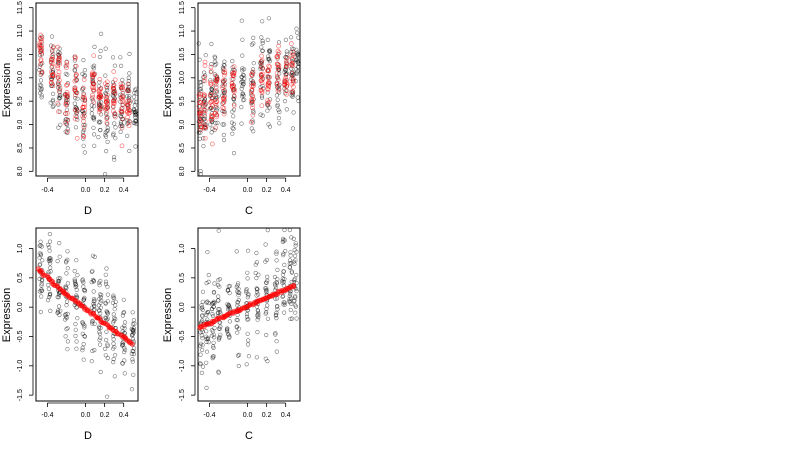  I want to click on data-points, so click(88, 104).